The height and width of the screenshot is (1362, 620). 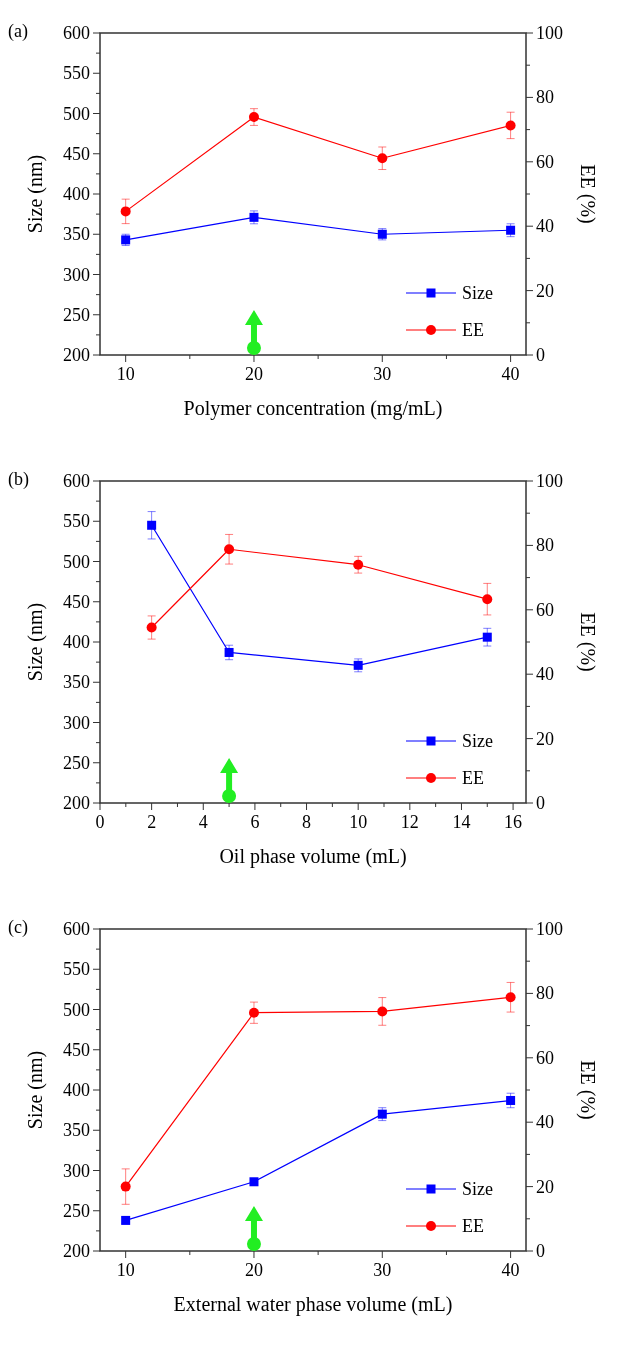 What do you see at coordinates (461, 822) in the screenshot?
I see `x-tick-label: 14` at bounding box center [461, 822].